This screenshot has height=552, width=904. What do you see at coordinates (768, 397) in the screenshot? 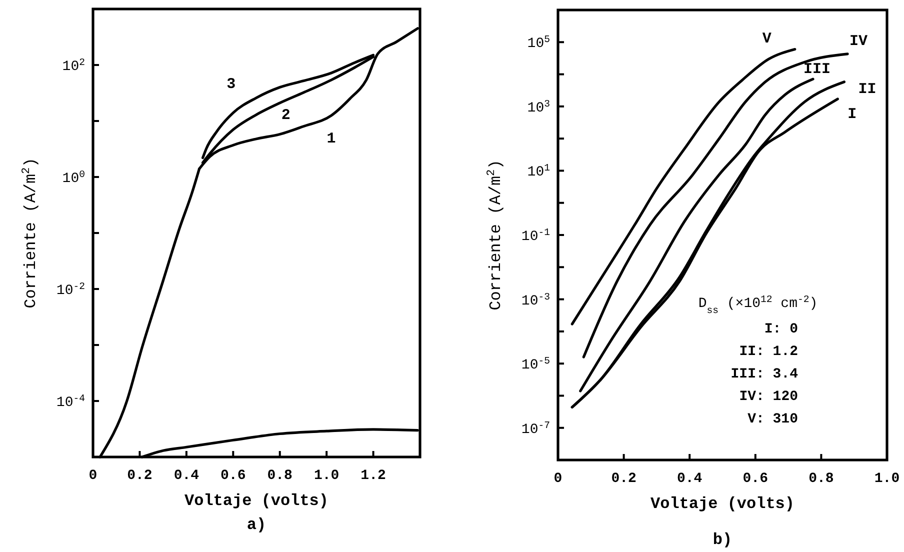
I see `annotation: IV: 120` at bounding box center [768, 397].